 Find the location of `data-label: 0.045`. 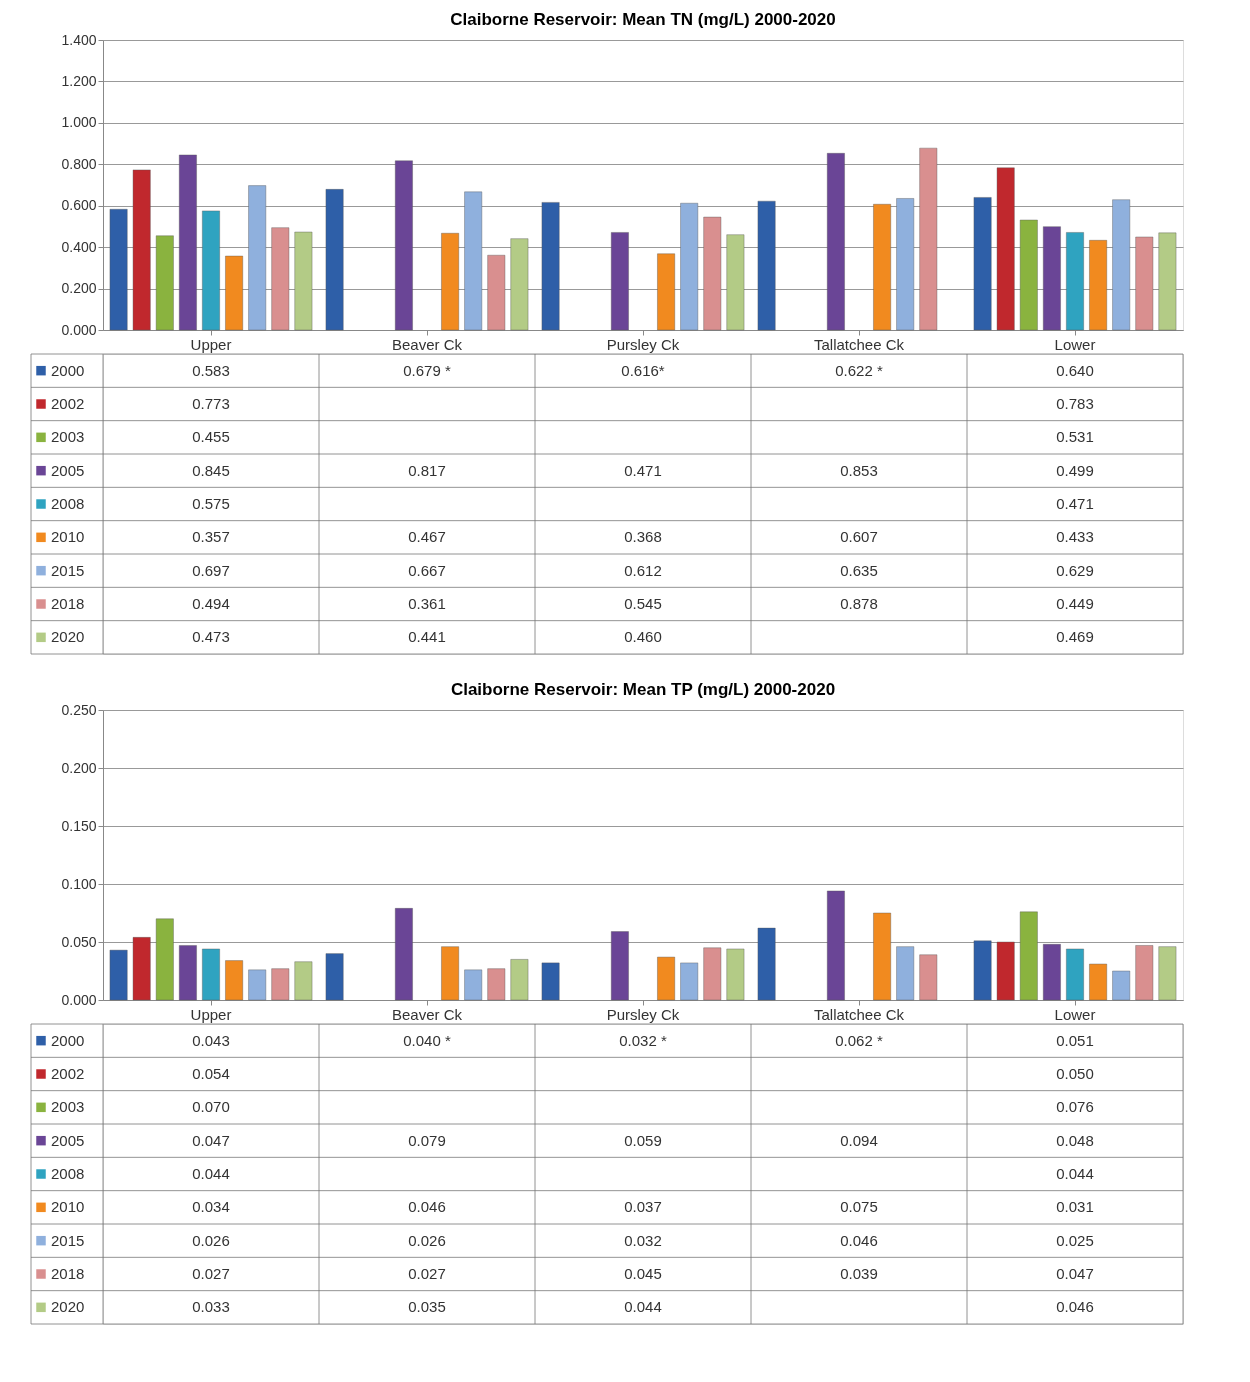

data-label: 0.045 is located at coordinates (643, 1273).